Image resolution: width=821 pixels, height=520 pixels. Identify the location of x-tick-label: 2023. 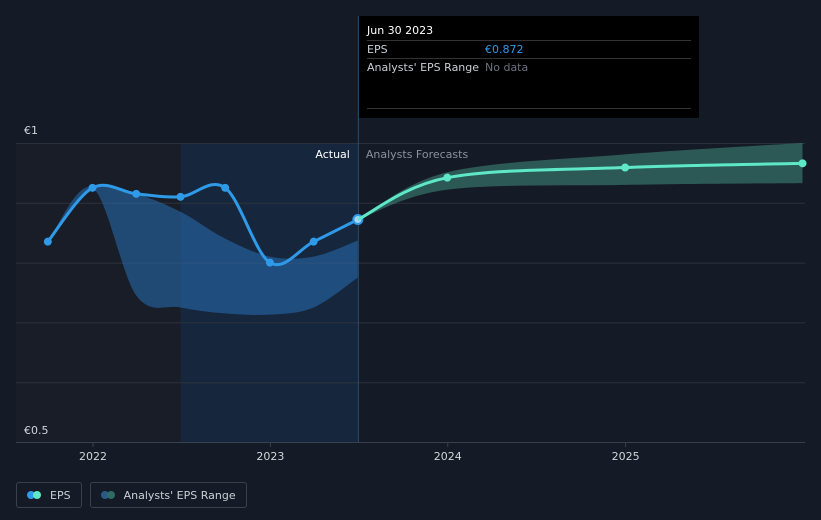
(270, 456).